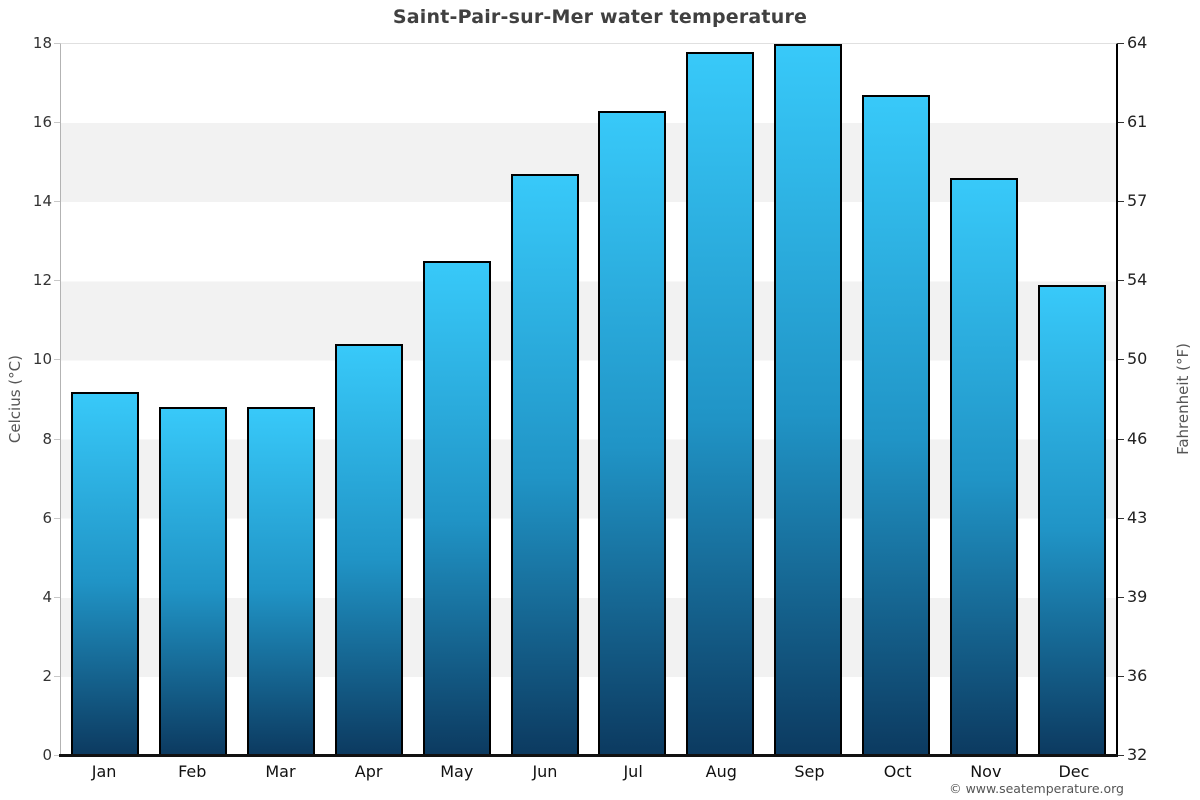 The image size is (1200, 800). What do you see at coordinates (633, 771) in the screenshot?
I see `month-label-jul: Jul` at bounding box center [633, 771].